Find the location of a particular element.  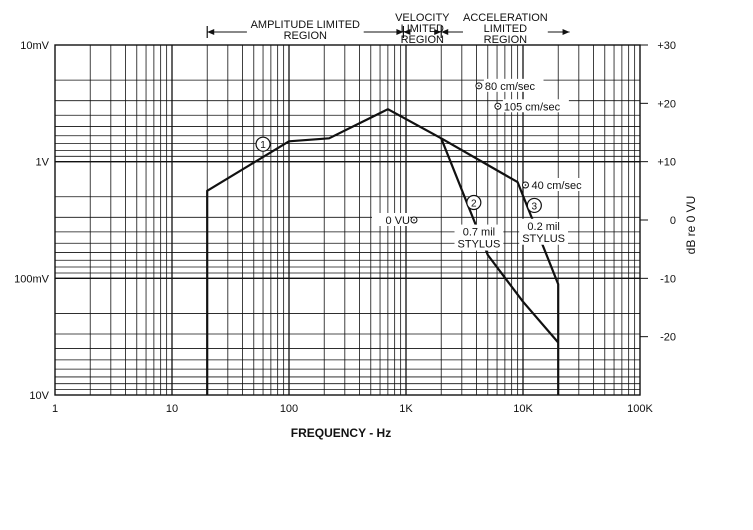

x-tick-label: 100K is located at coordinates (640, 409).